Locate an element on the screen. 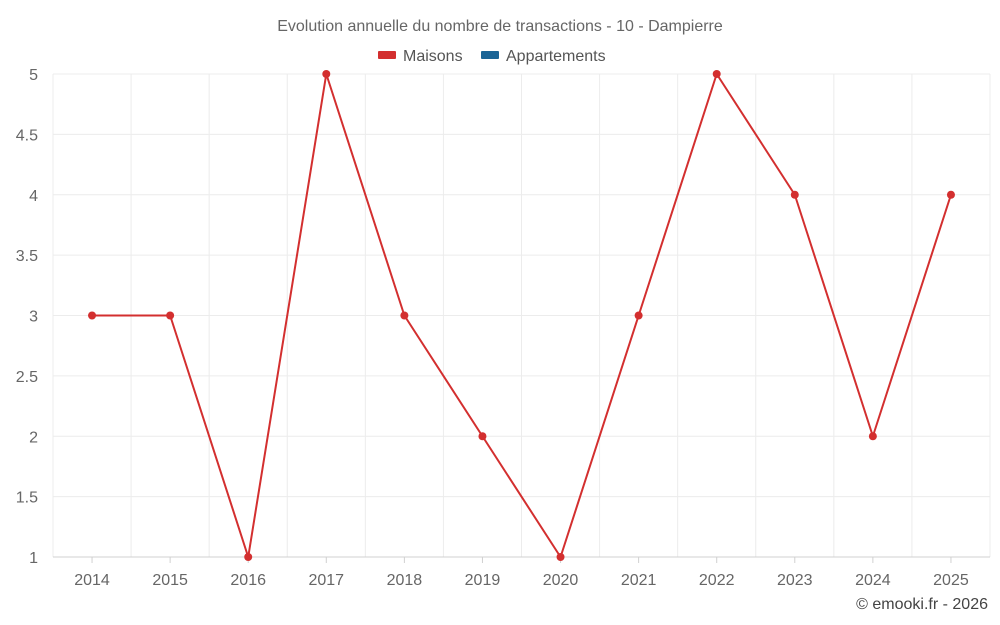 The height and width of the screenshot is (625, 1000). x-tick-label: 2024 is located at coordinates (873, 580).